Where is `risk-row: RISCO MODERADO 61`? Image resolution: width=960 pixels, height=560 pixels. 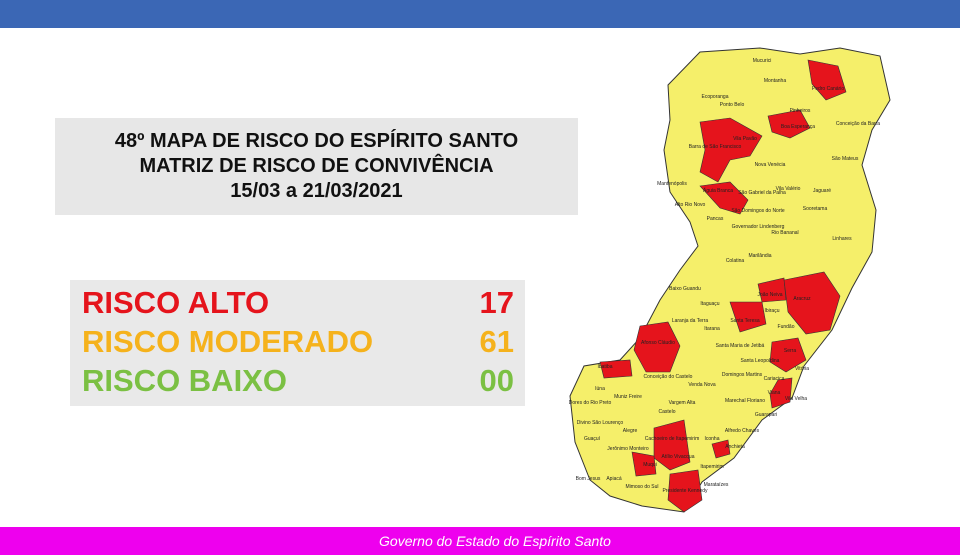 risk-row: RISCO MODERADO 61 is located at coordinates (298, 342).